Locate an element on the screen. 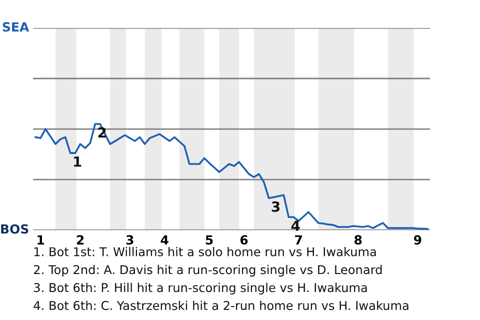  text: 4. Bot 6th: C. Yastrzemski hit a 2-run home run vs H. Iwakuma is located at coordinates (221, 305).